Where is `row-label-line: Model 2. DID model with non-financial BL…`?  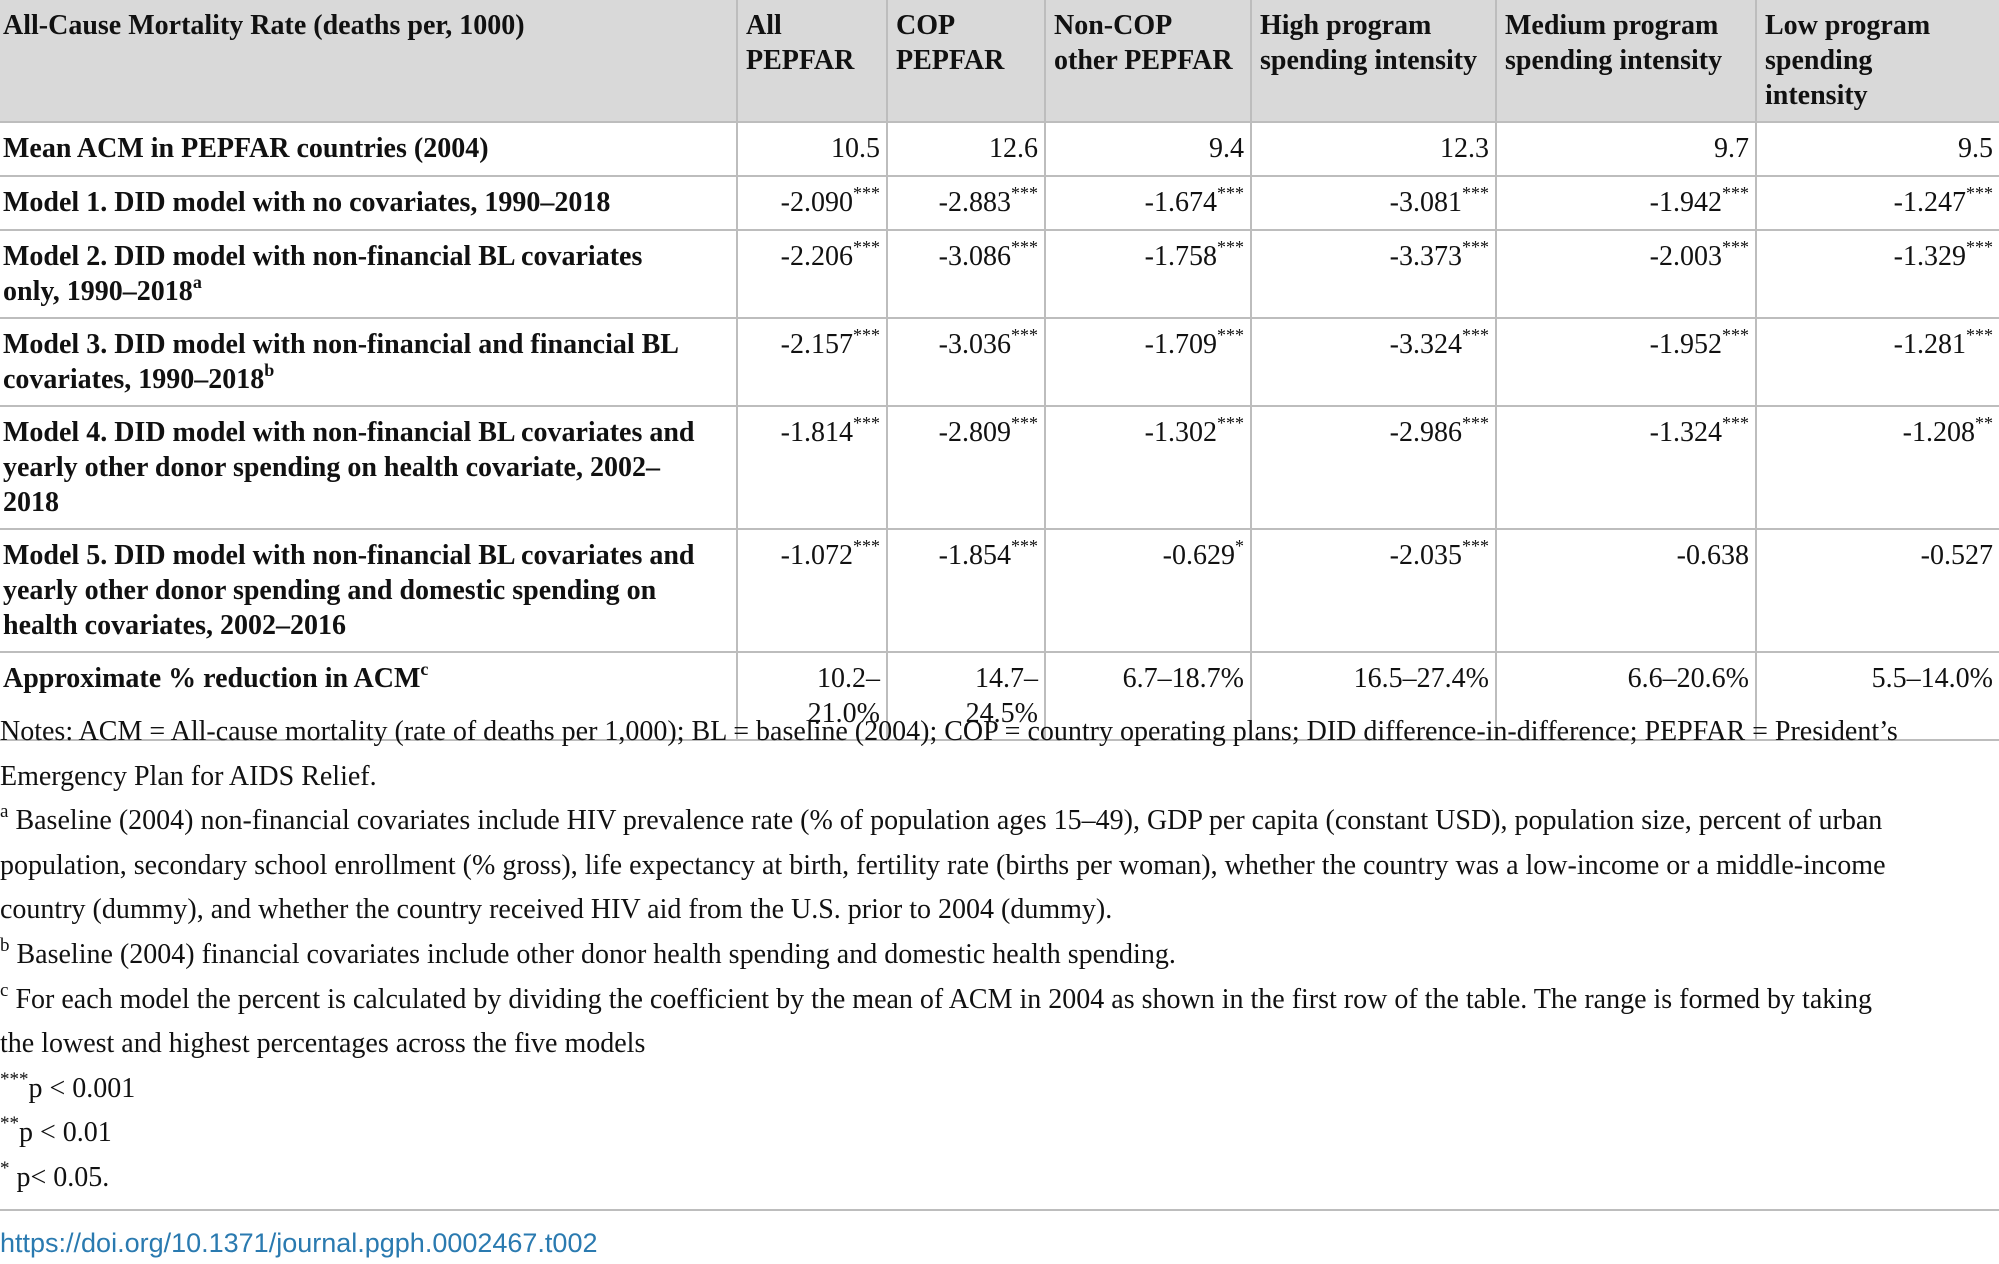
row-label-line: Model 2. DID model with non-financial BL… is located at coordinates (323, 256).